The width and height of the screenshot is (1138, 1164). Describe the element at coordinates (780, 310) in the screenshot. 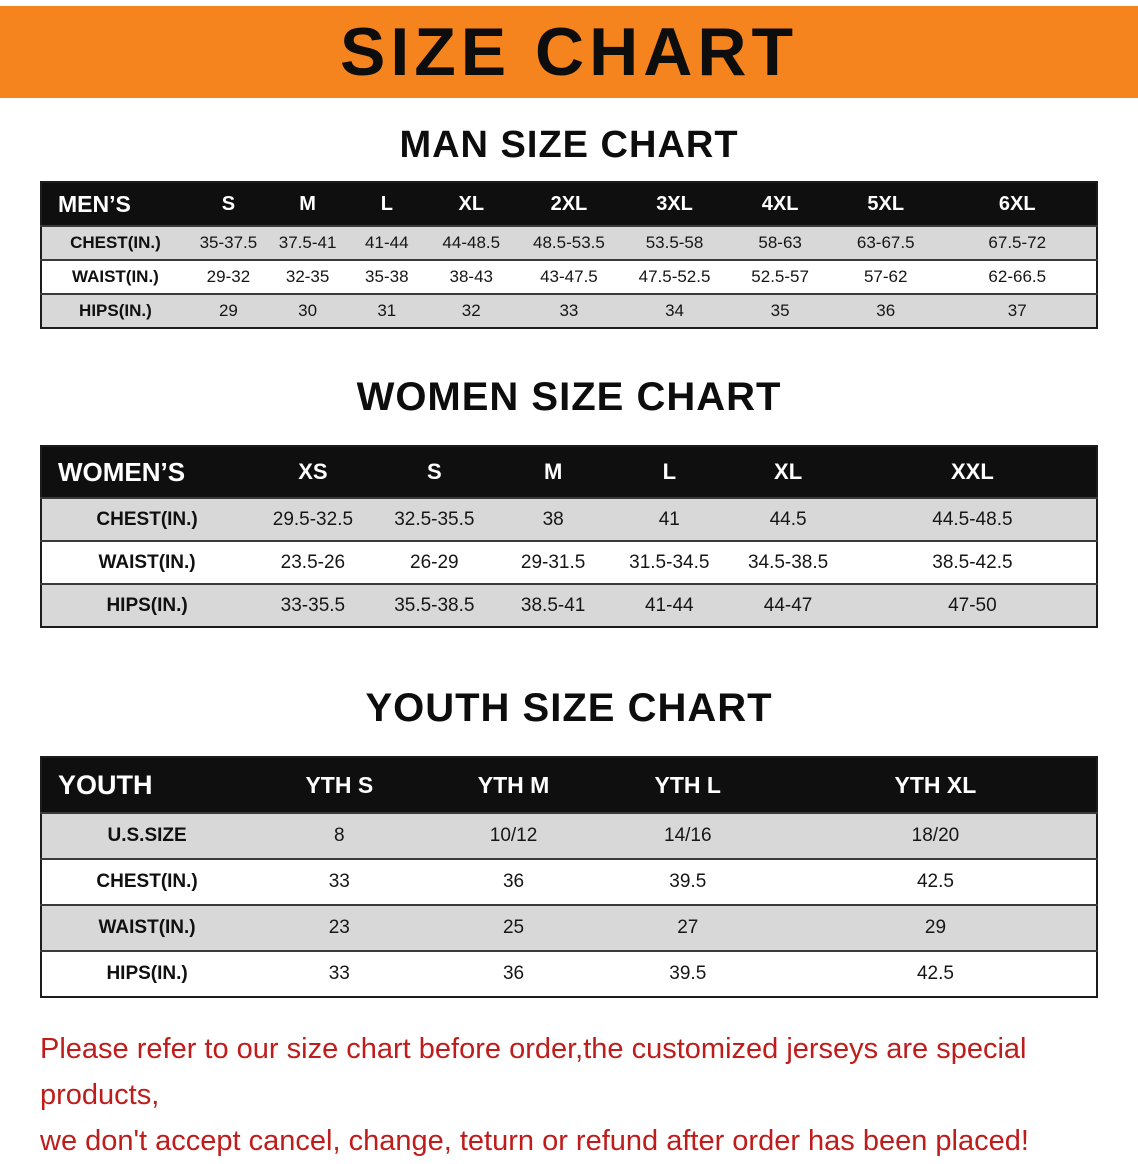

I see `value-cell: 35` at that location.